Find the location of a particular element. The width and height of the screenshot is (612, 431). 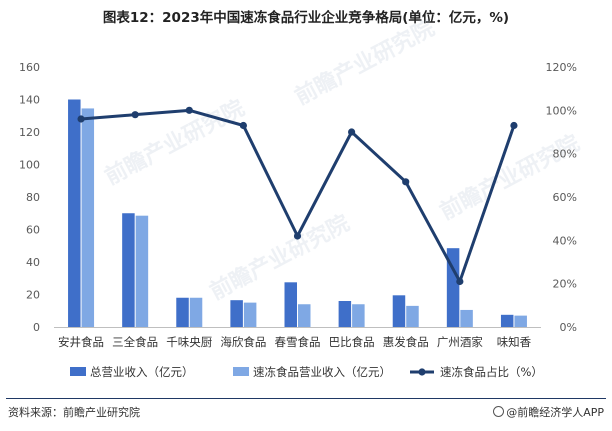

y-tick-label: 20 is located at coordinates (33, 295).